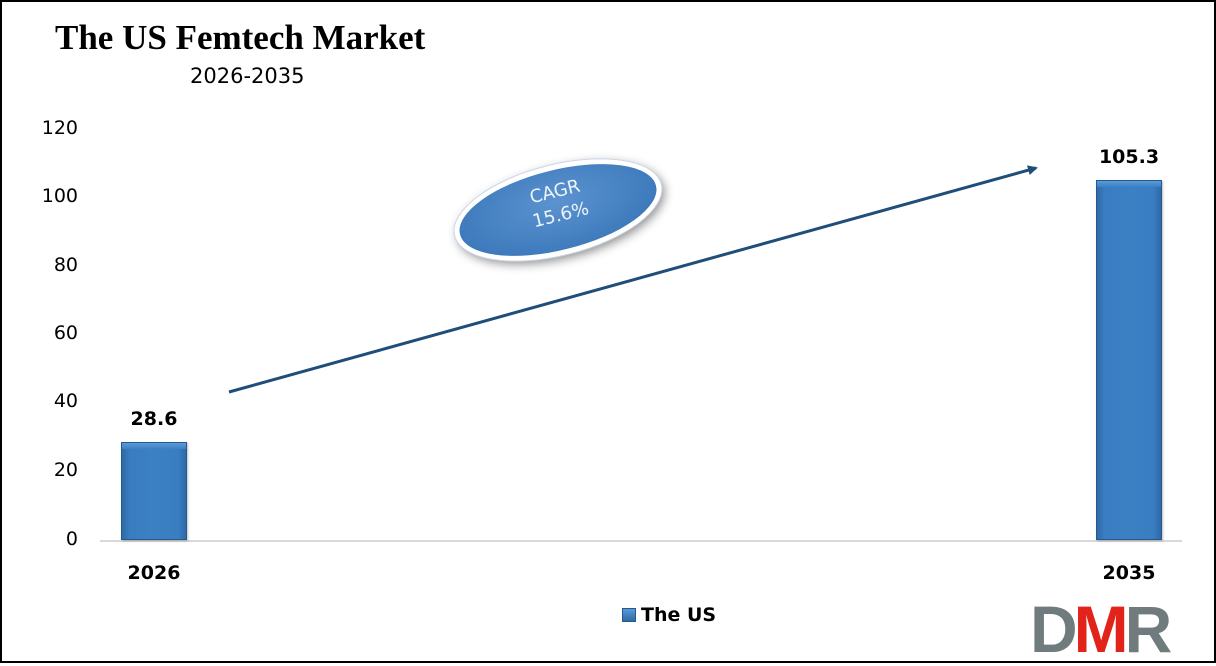 This screenshot has height=666, width=1216. I want to click on legend-label: The US, so click(679, 615).